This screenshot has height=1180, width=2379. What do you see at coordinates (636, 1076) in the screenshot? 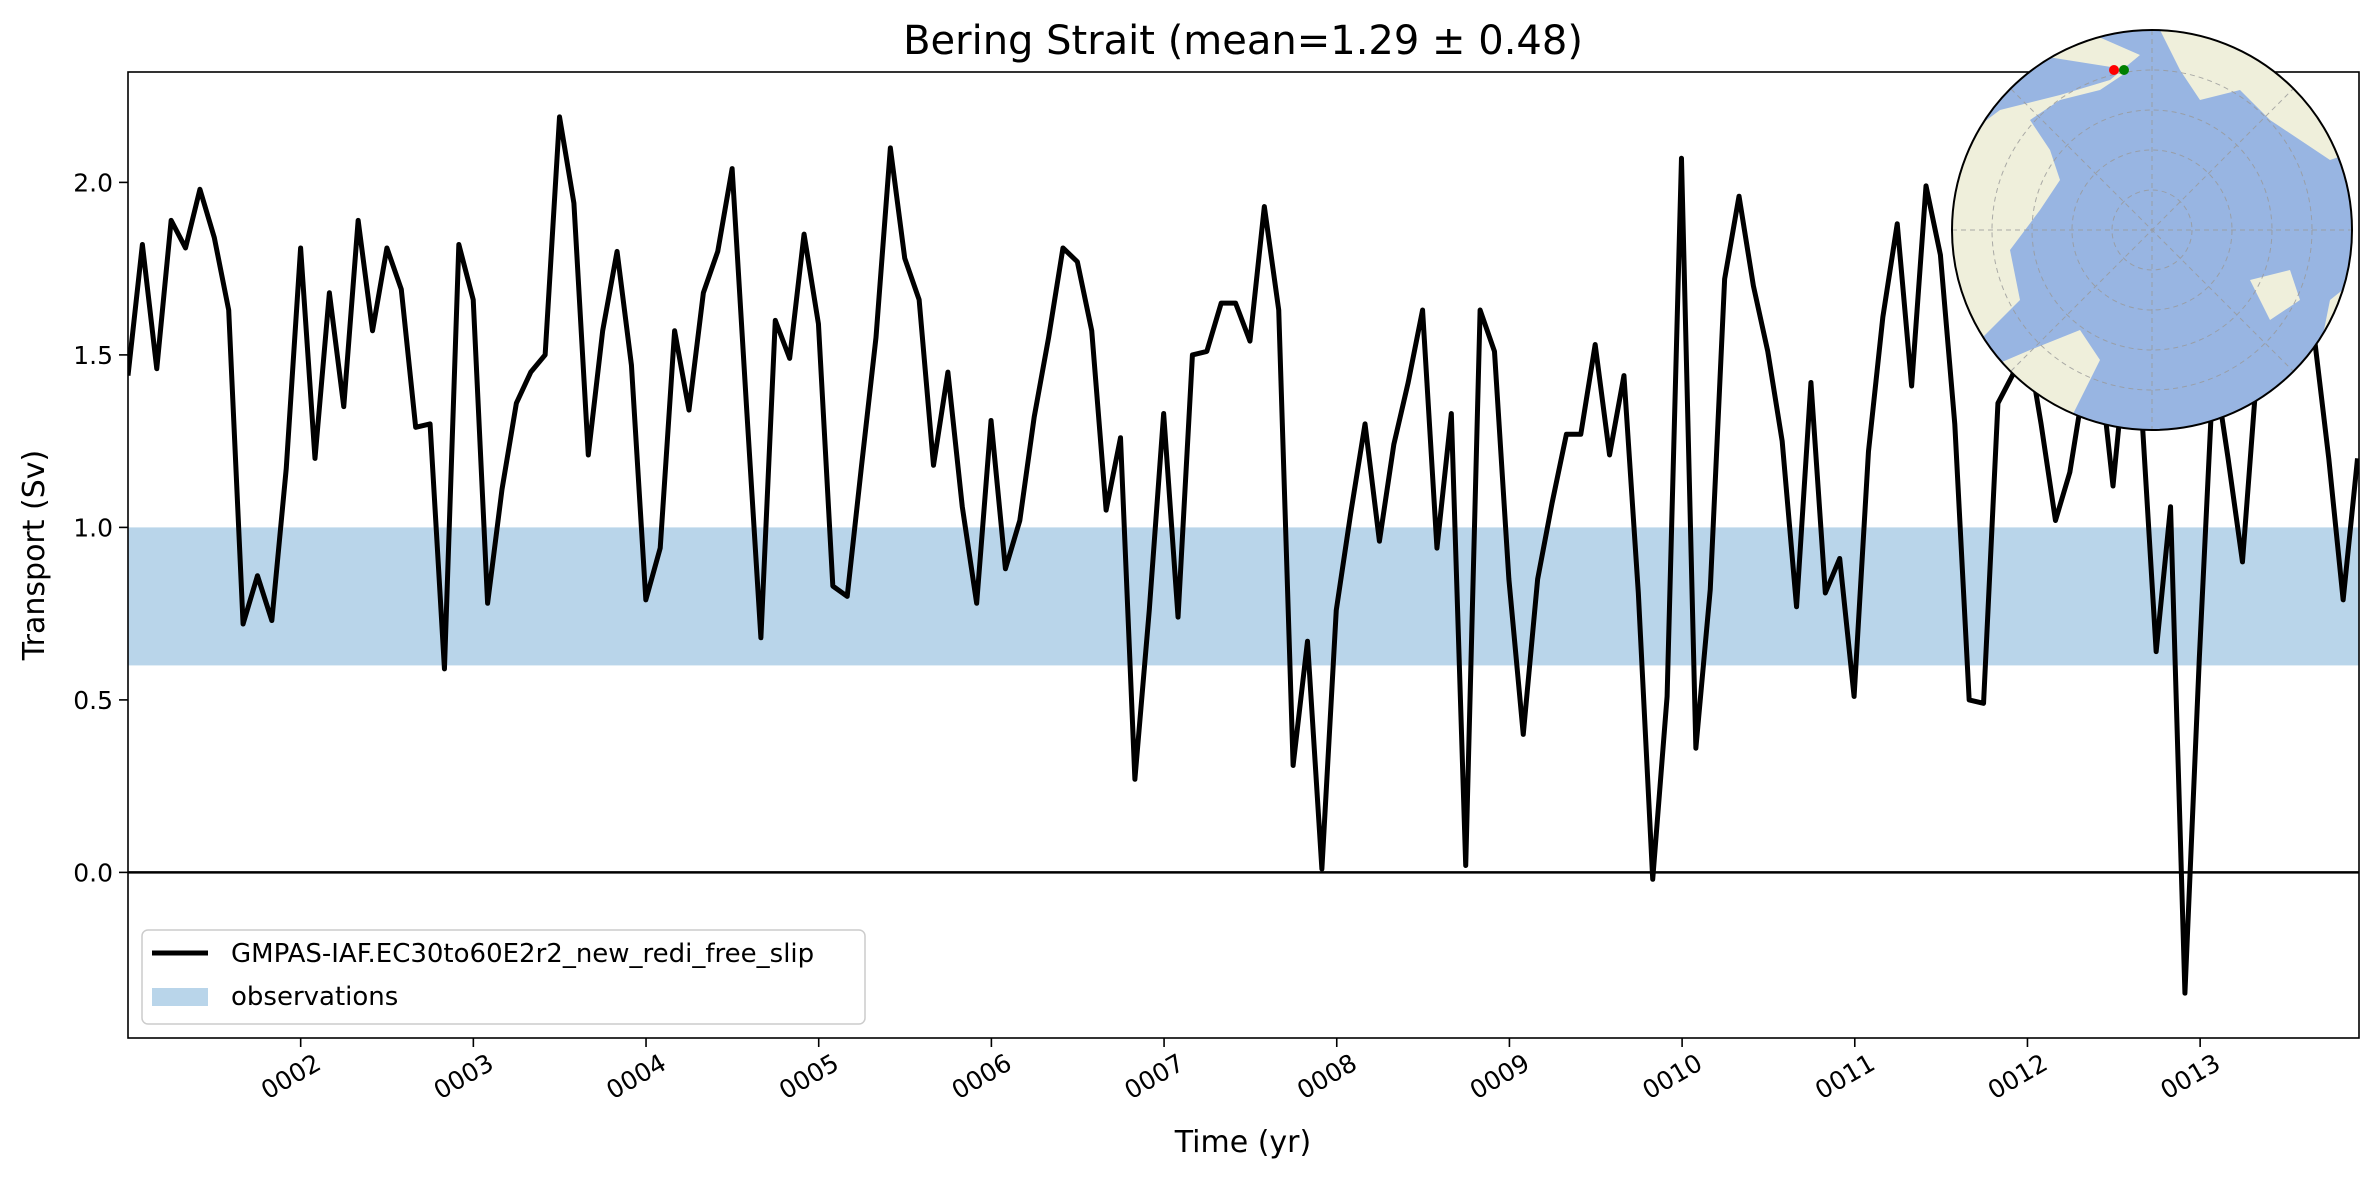
I see `x-tick-label: 0004` at bounding box center [636, 1076].